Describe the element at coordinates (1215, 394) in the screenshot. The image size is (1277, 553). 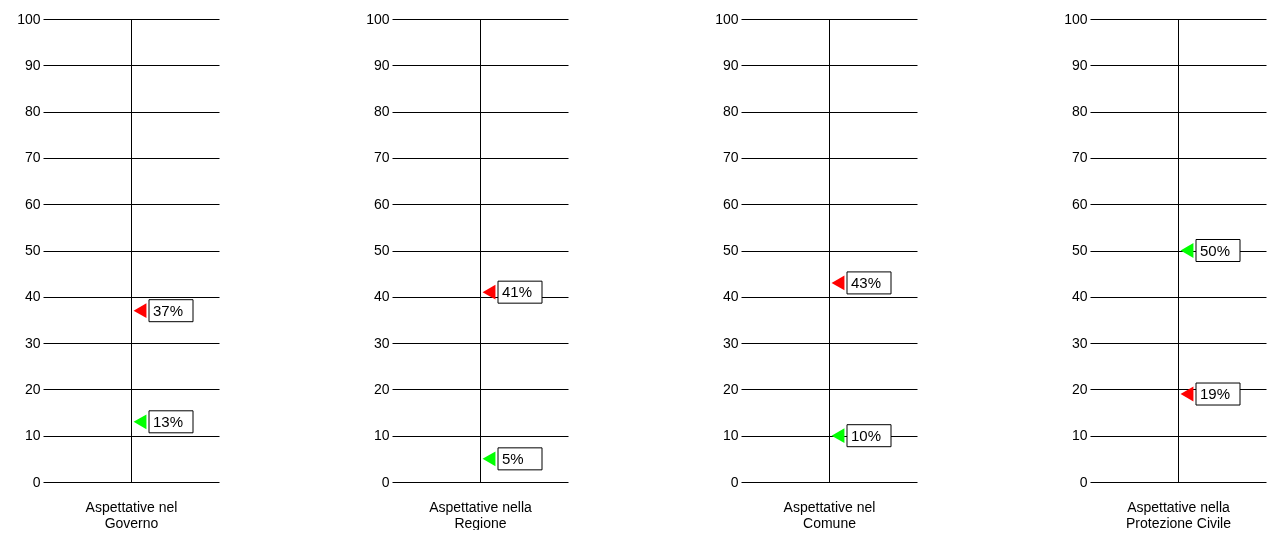
I see `data-label: 19%` at that location.